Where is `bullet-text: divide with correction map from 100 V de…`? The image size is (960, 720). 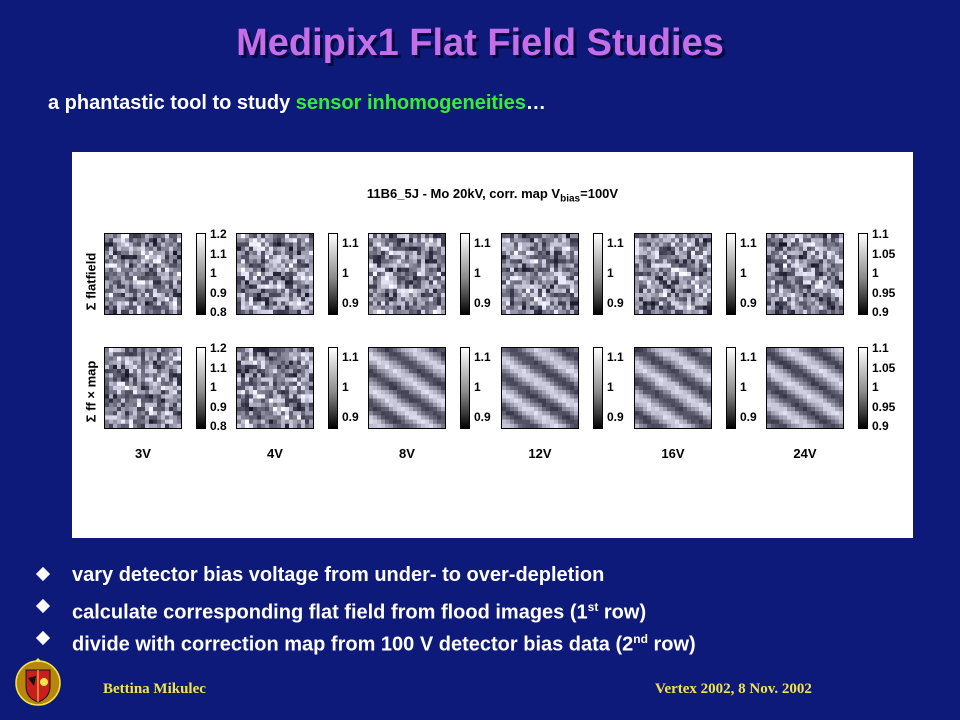 bullet-text: divide with correction map from 100 V de… is located at coordinates (353, 644).